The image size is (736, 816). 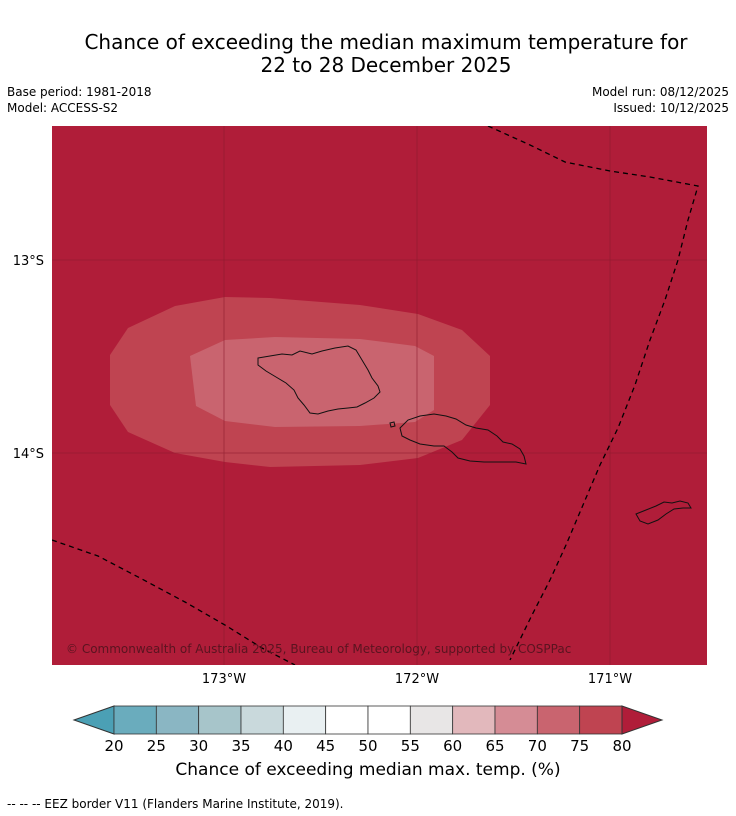 I want to click on model-run: Model run: 08/12/2025, so click(x=660, y=92).